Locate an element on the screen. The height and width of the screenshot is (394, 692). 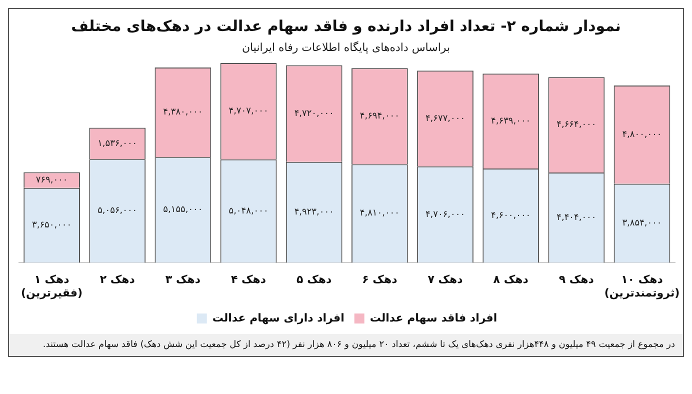
data-label: ۴,۶۶۴,۰۰۰ is located at coordinates (576, 125).